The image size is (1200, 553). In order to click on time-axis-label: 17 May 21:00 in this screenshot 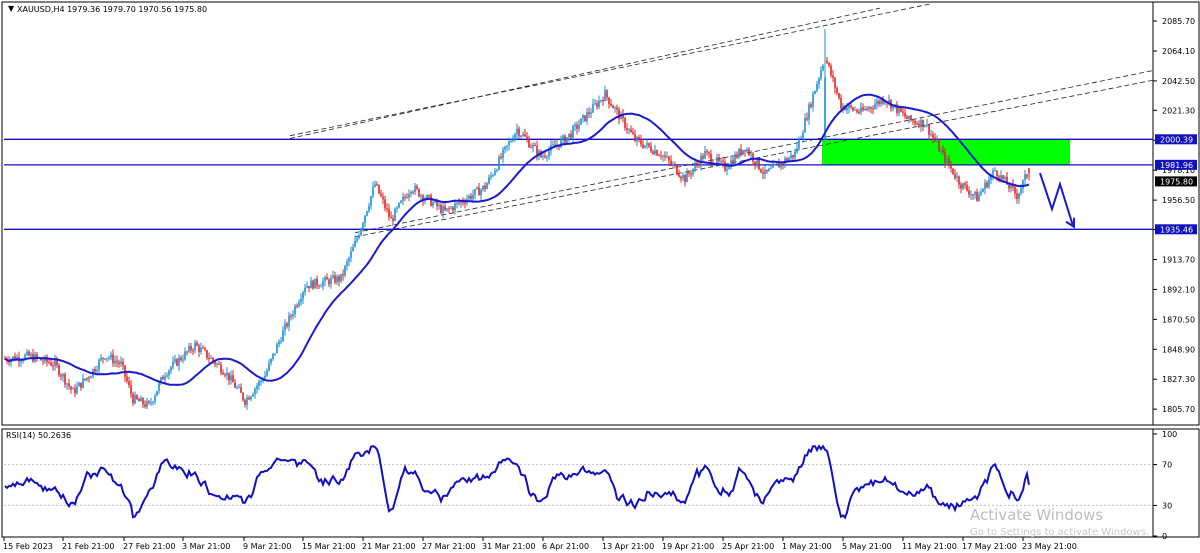, I will do `click(989, 546)`.